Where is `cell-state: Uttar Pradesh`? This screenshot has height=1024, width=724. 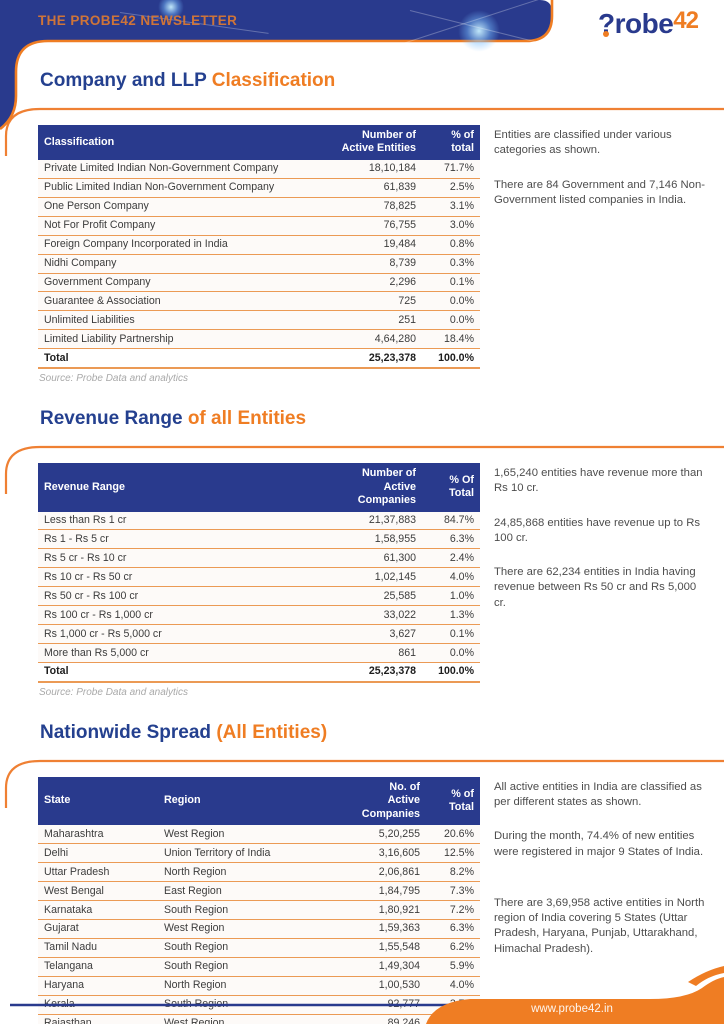 cell-state: Uttar Pradesh is located at coordinates (98, 872).